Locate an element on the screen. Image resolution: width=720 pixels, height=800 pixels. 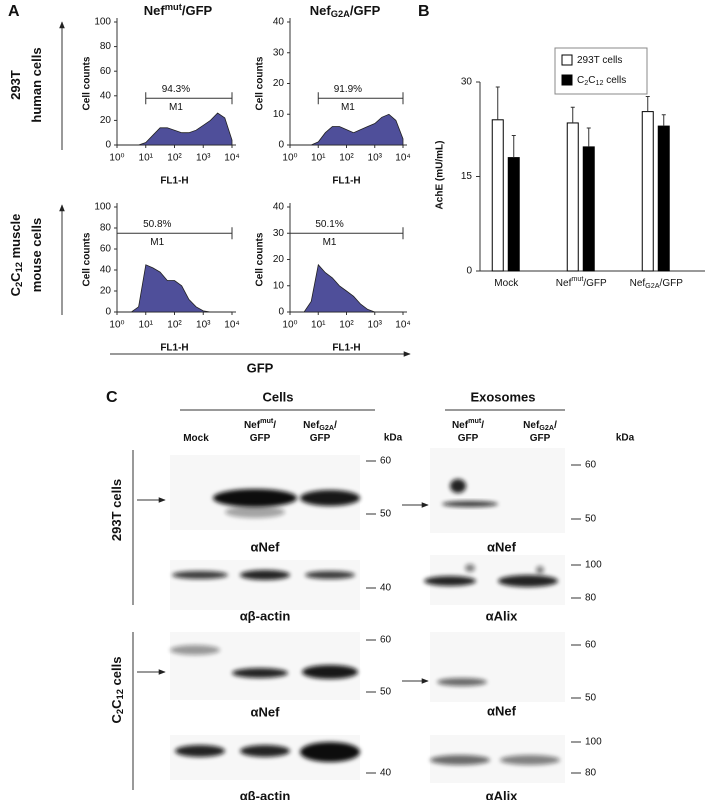
lane-label: NefG2A/ is located at coordinates (540, 426).